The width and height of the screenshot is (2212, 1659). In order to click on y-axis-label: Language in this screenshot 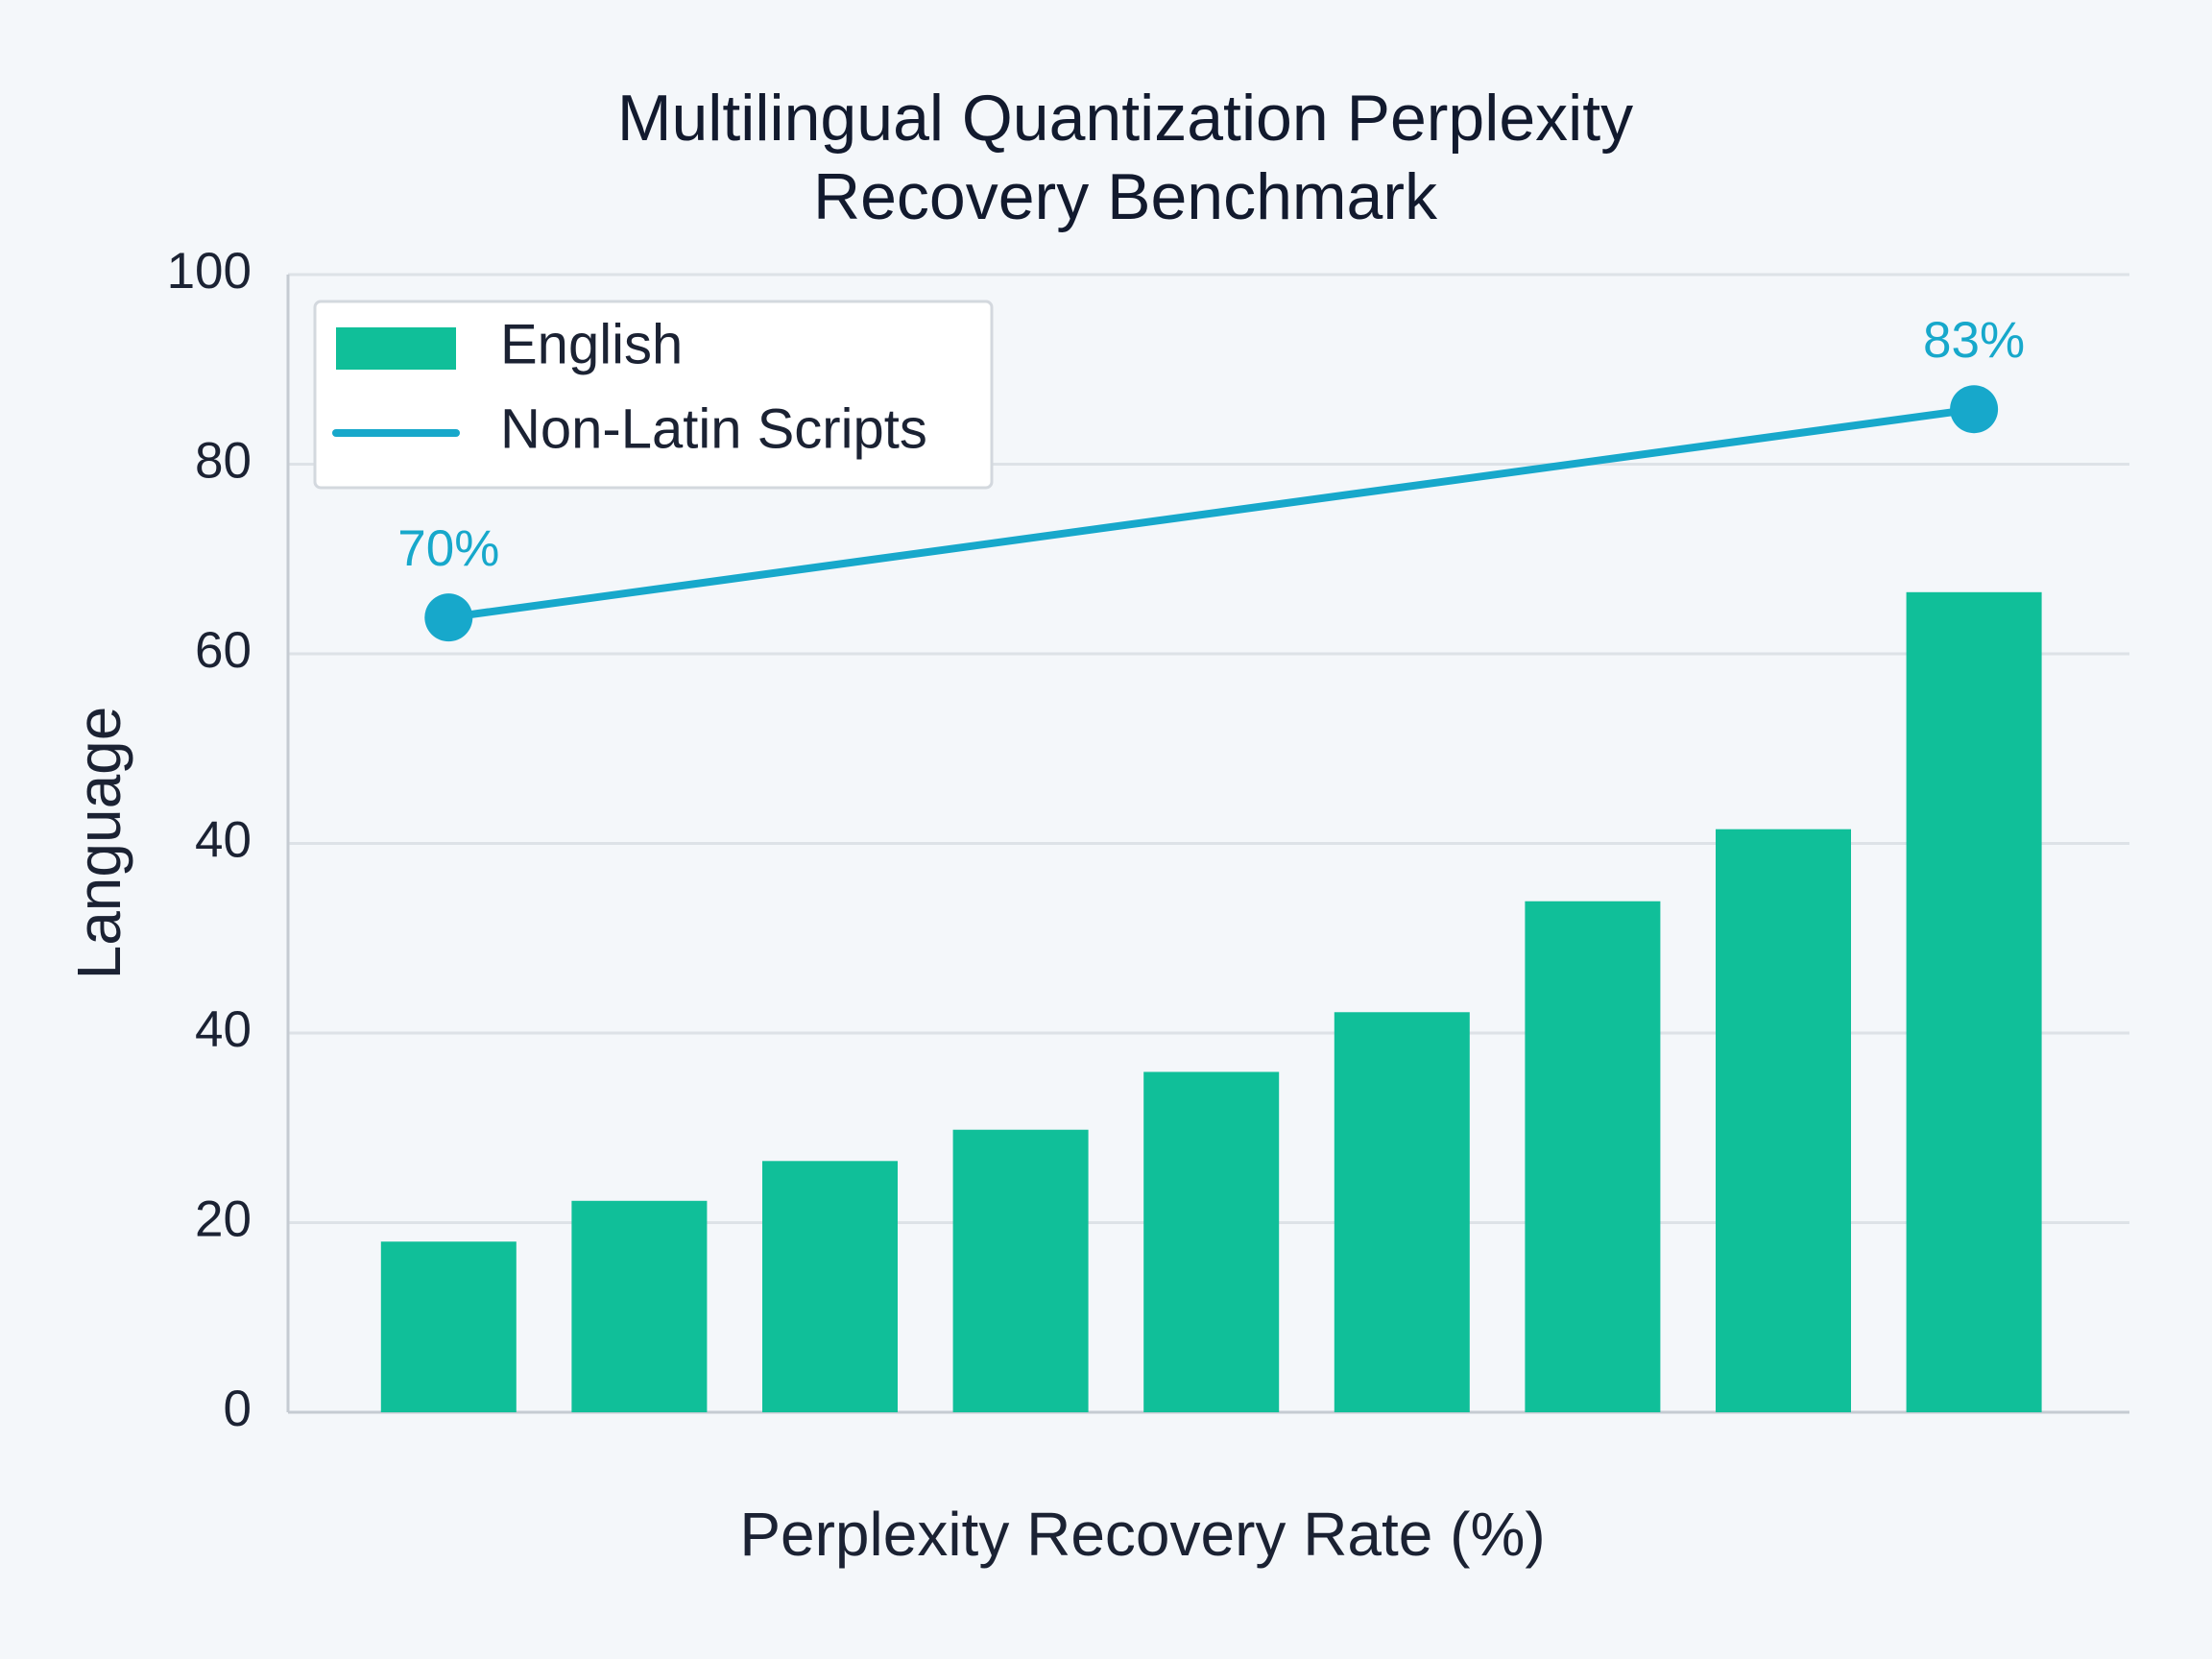, I will do `click(98, 843)`.